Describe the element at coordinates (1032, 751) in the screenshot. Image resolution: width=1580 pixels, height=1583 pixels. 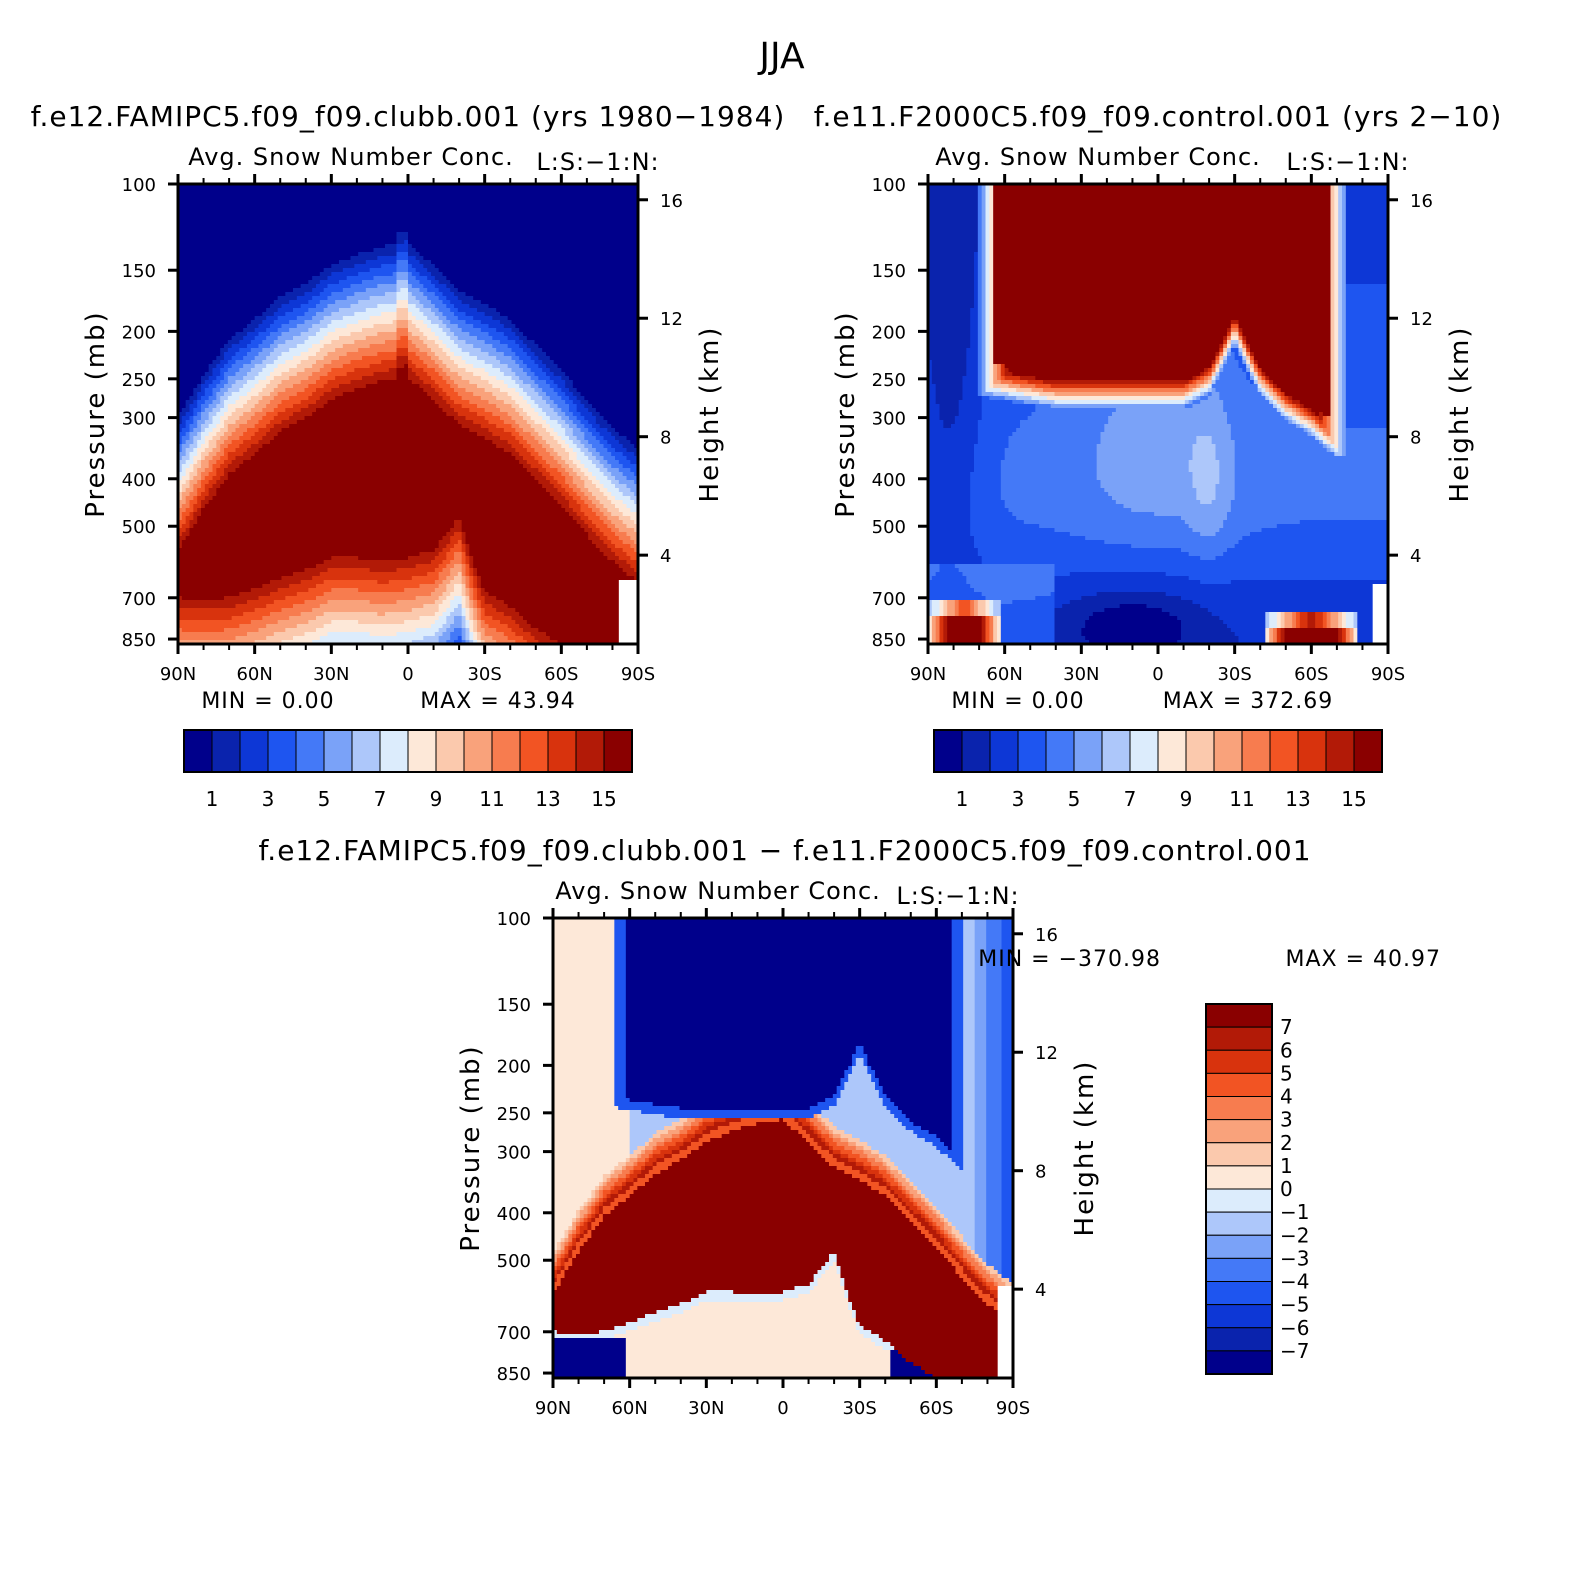
I see `colorbar-box` at that location.